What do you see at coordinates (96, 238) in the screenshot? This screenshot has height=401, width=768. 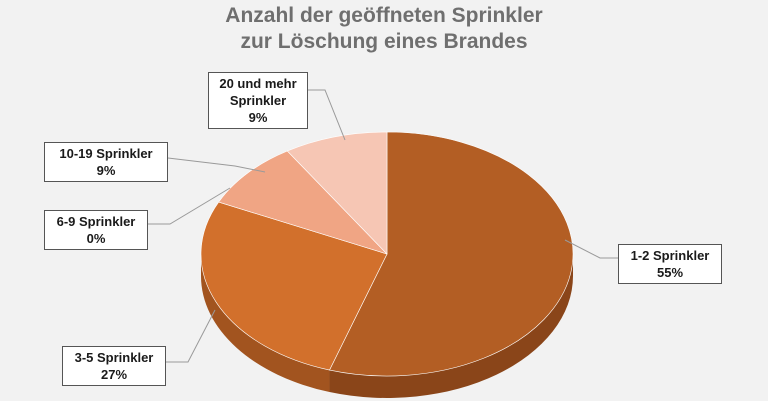 I see `label-6-9-percent: 0%` at bounding box center [96, 238].